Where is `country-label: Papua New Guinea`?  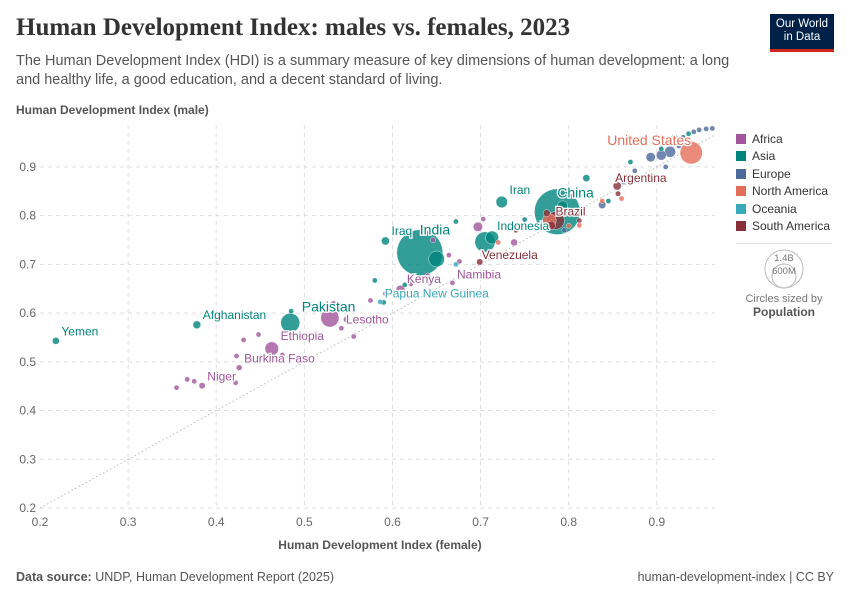
country-label: Papua New Guinea is located at coordinates (437, 293).